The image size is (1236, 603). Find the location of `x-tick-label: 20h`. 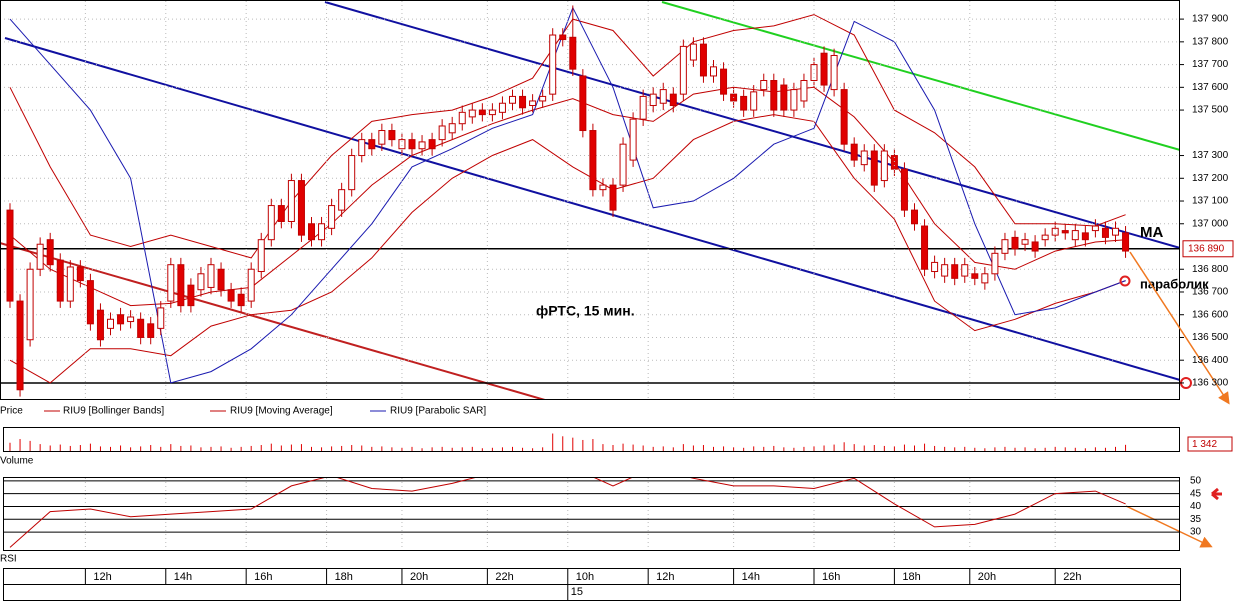

x-tick-label: 20h is located at coordinates (419, 577).